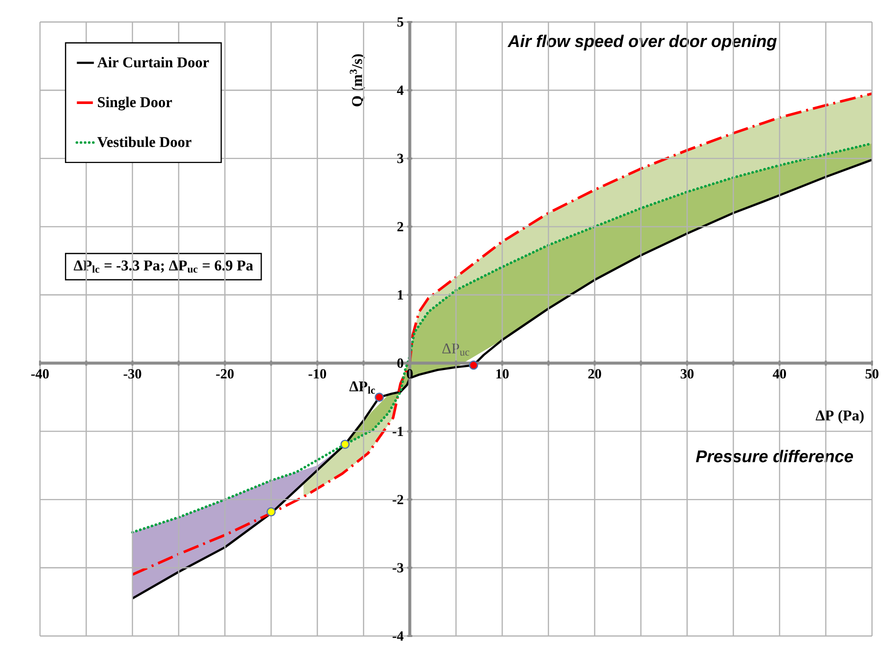 This screenshot has height=648, width=892. I want to click on y-tick-label: -2, so click(398, 499).